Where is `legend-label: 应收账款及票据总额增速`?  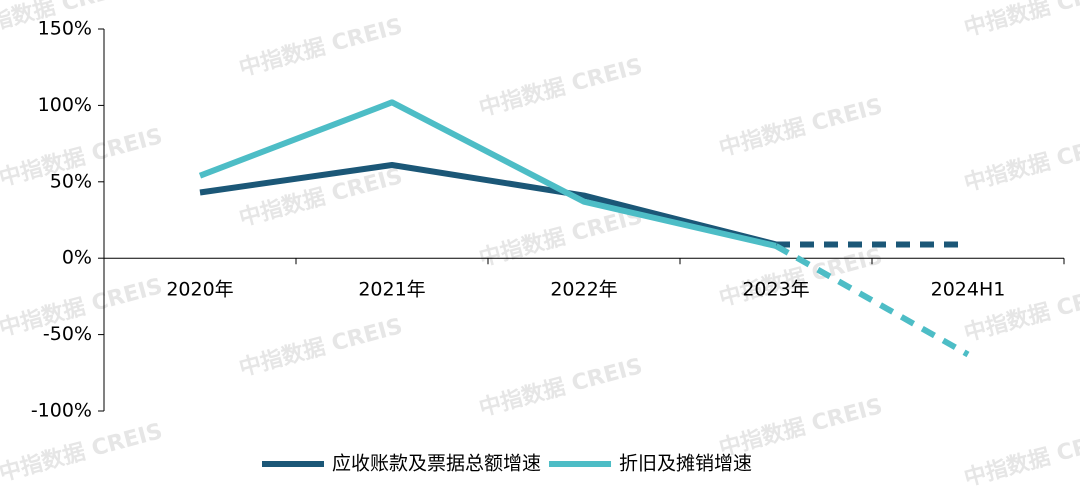
legend-label: 应收账款及票据总额增速 is located at coordinates (436, 464).